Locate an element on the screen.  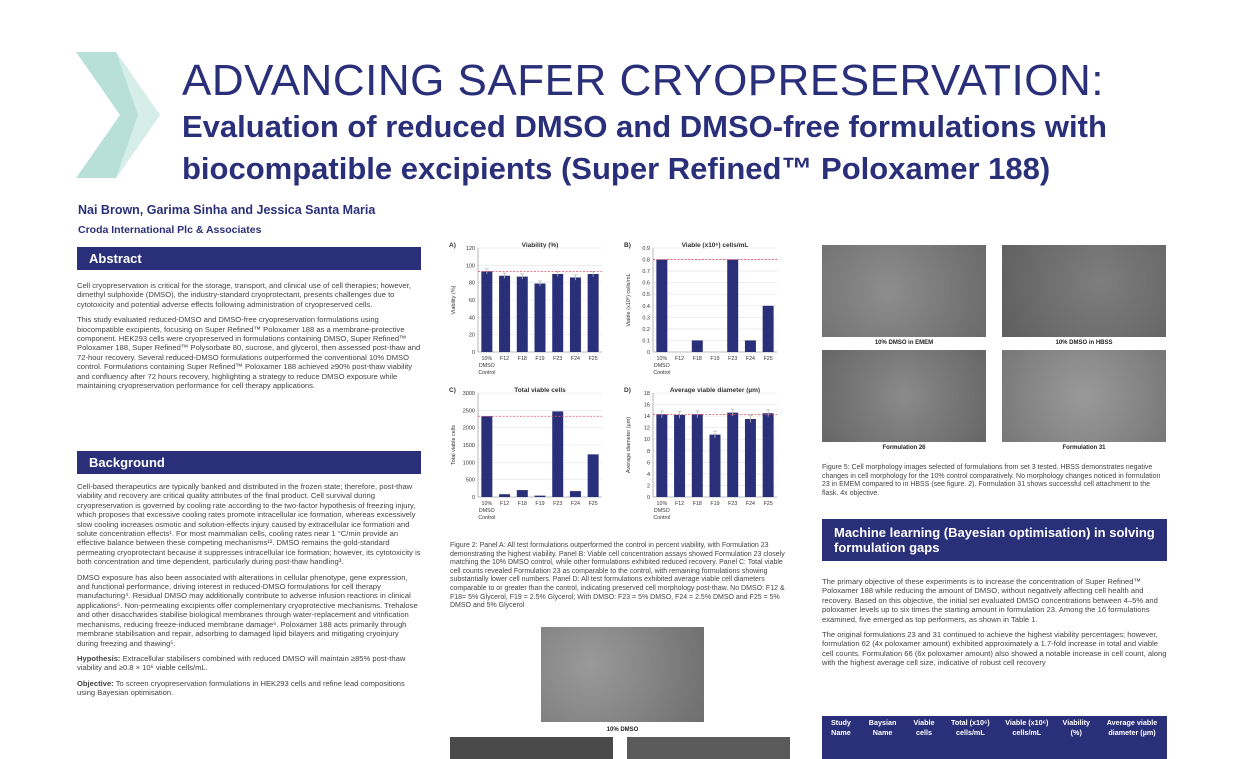
y-tick-label: 120 is located at coordinates (470, 249).